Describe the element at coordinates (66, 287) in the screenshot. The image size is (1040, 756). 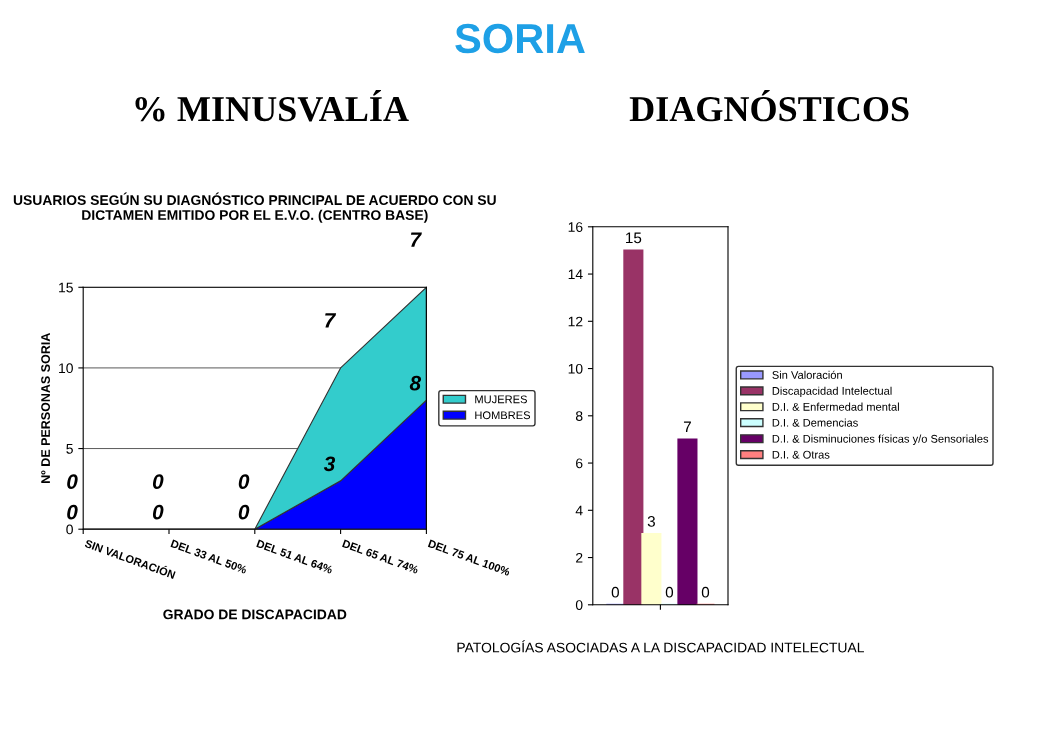
I see `y-tick-label: 15` at that location.